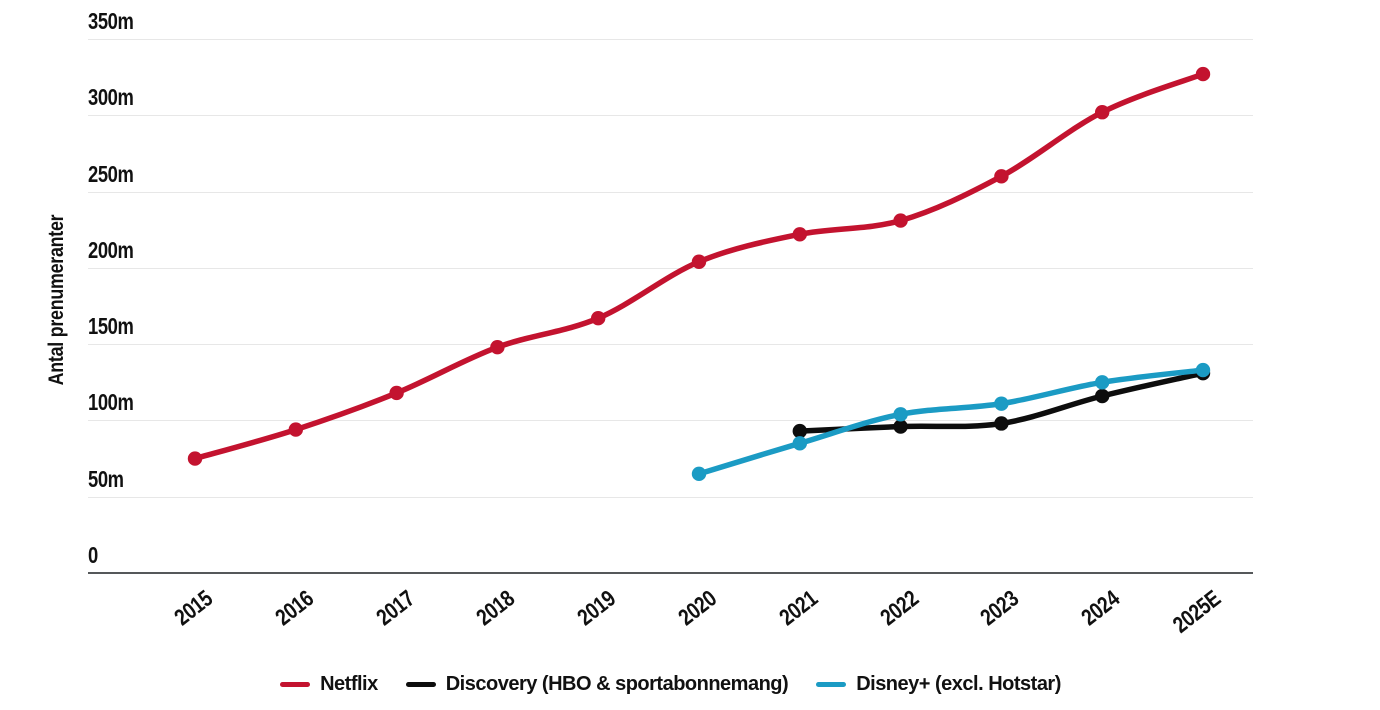 The width and height of the screenshot is (1380, 710). I want to click on legend-item-discovery-hbo-sportabonnemang: Discovery (HBO & sportabonnemang), so click(597, 684).